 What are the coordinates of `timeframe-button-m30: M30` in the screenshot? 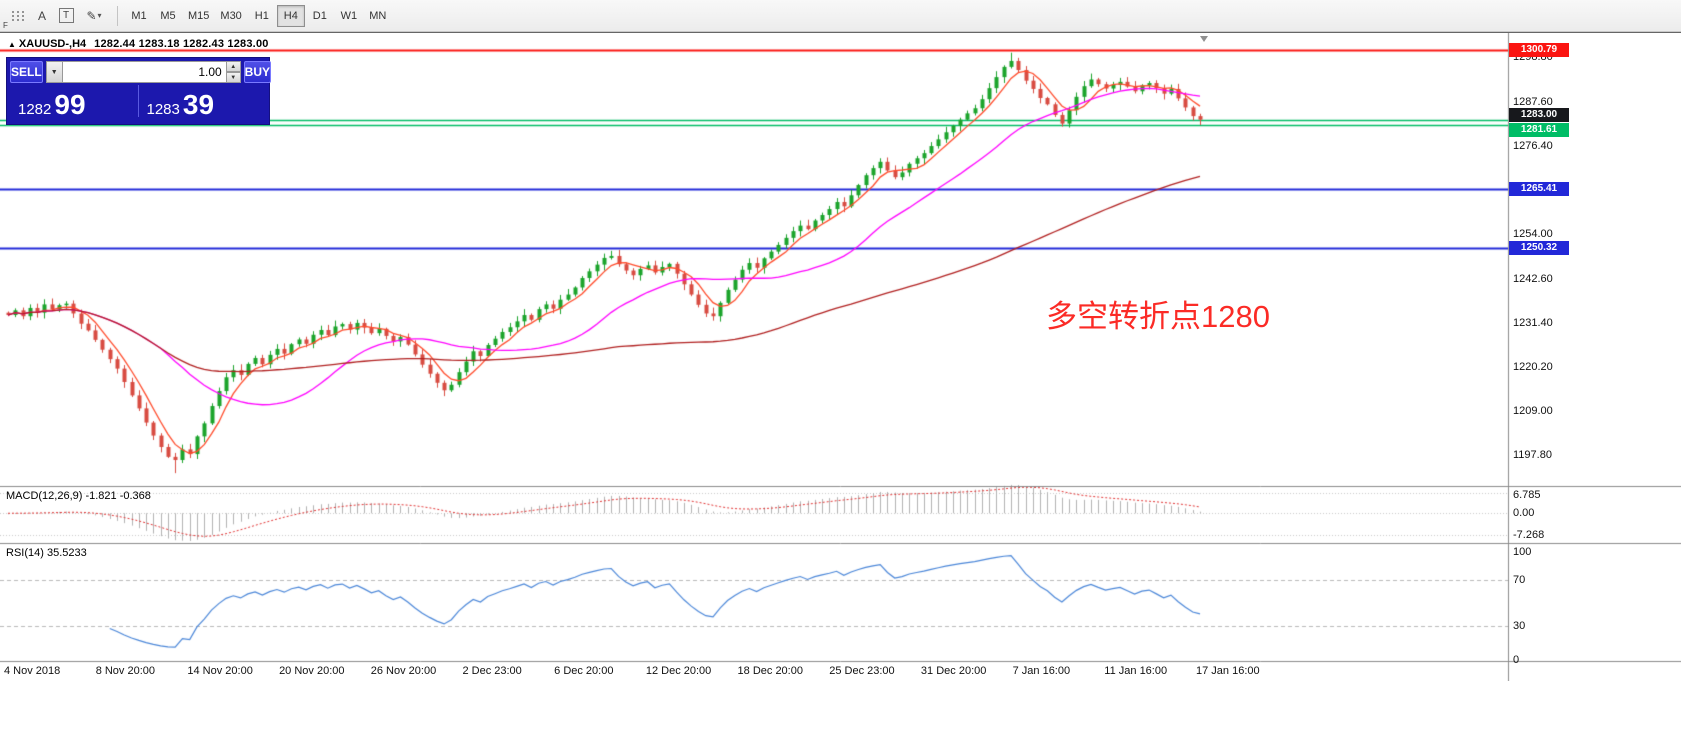 It's located at (230, 16).